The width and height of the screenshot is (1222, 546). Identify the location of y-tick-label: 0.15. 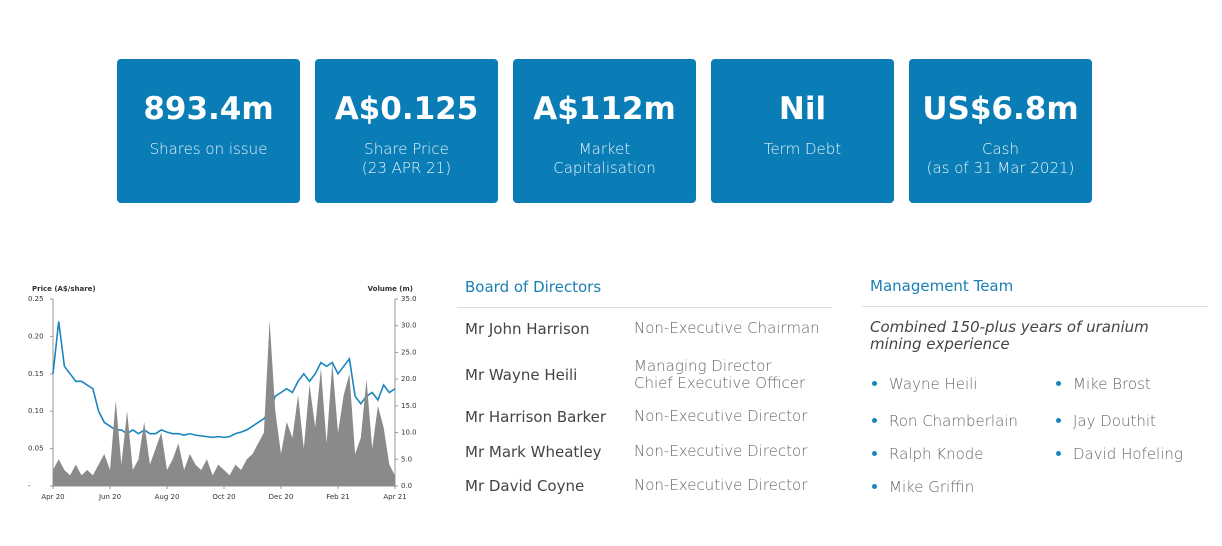
(36, 374).